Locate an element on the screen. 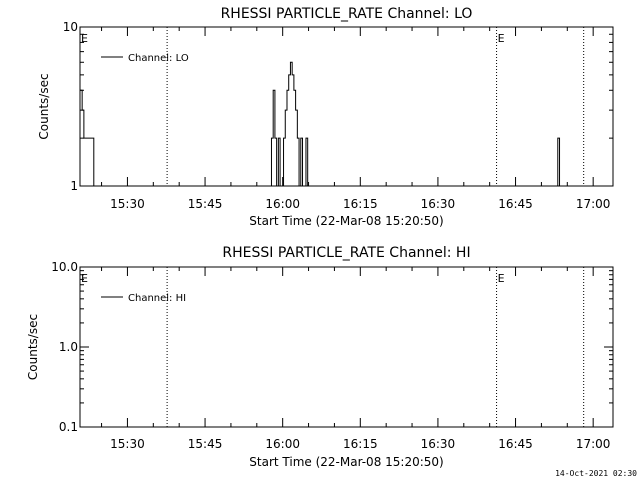 The image size is (640, 480). panel-1-x-tick-label: 16:45 is located at coordinates (515, 204).